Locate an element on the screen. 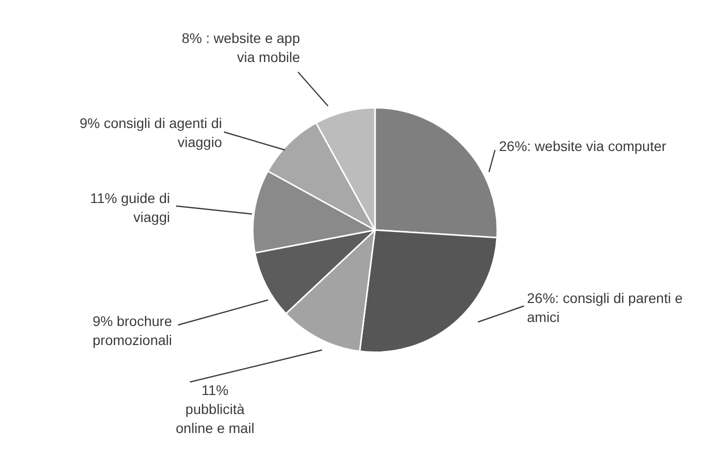  slice-label: 11% guide di viaggi is located at coordinates (130, 207).